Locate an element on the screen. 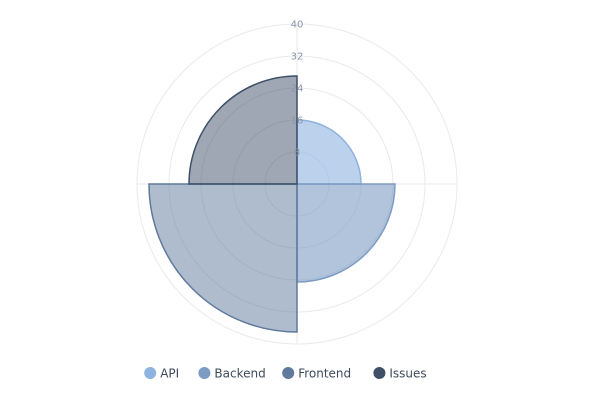 The height and width of the screenshot is (408, 612). segment-frontend is located at coordinates (223, 258).